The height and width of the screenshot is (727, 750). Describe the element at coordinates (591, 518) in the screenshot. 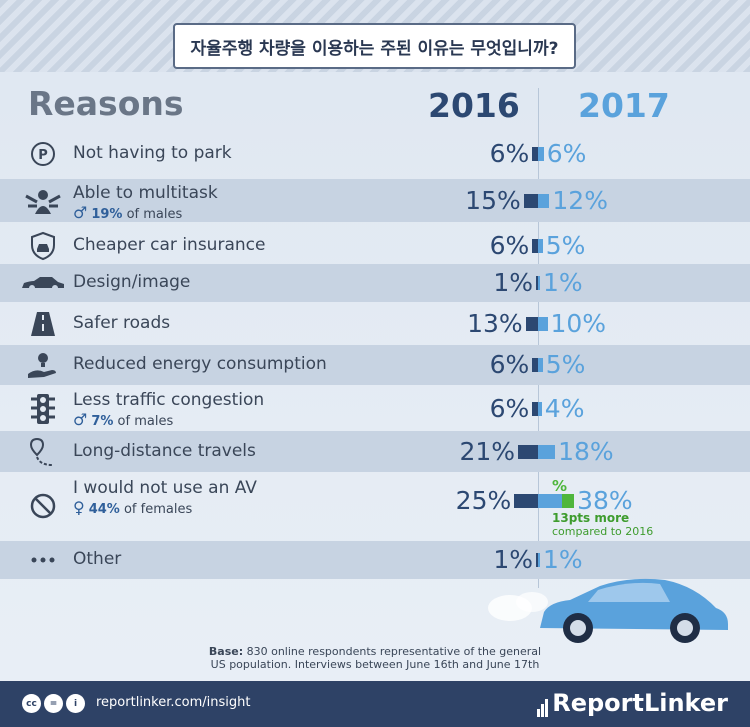

I see `highlight-note-1: 13pts more` at that location.